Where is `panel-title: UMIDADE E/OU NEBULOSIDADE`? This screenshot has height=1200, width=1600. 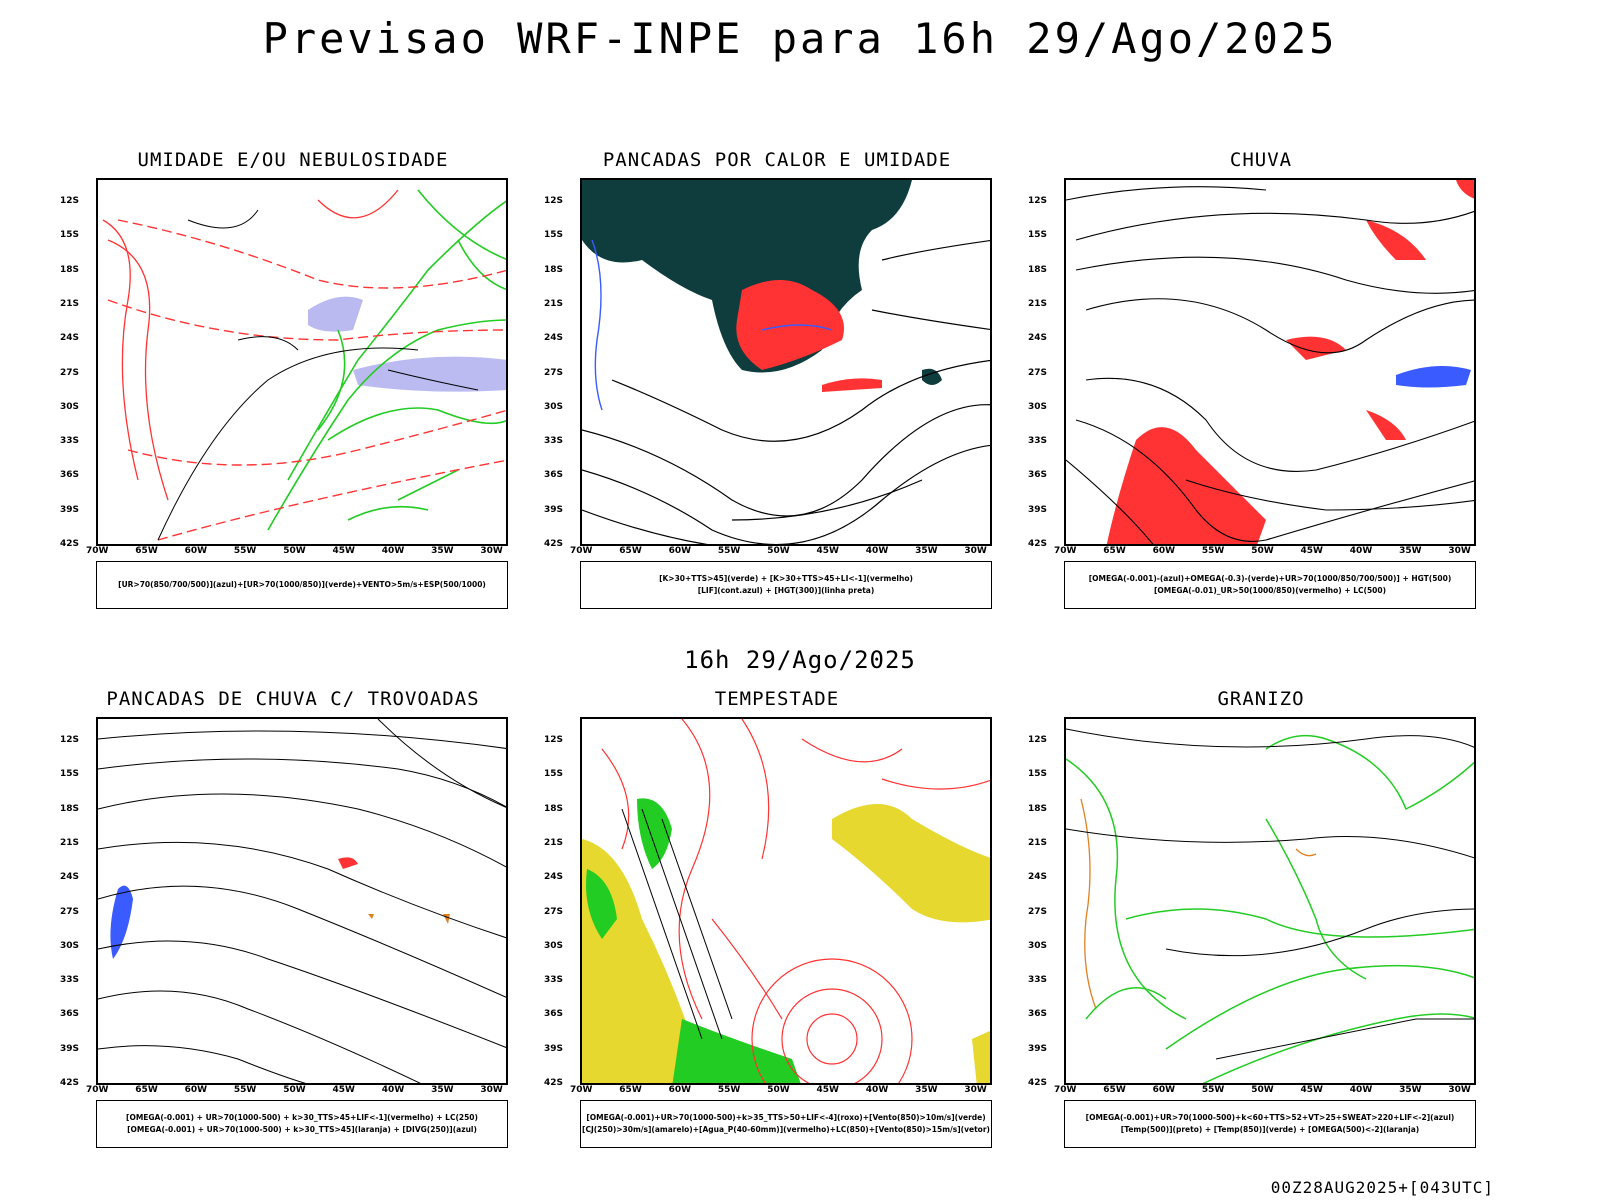 panel-title: UMIDADE E/OU NEBULOSIDADE is located at coordinates (293, 160).